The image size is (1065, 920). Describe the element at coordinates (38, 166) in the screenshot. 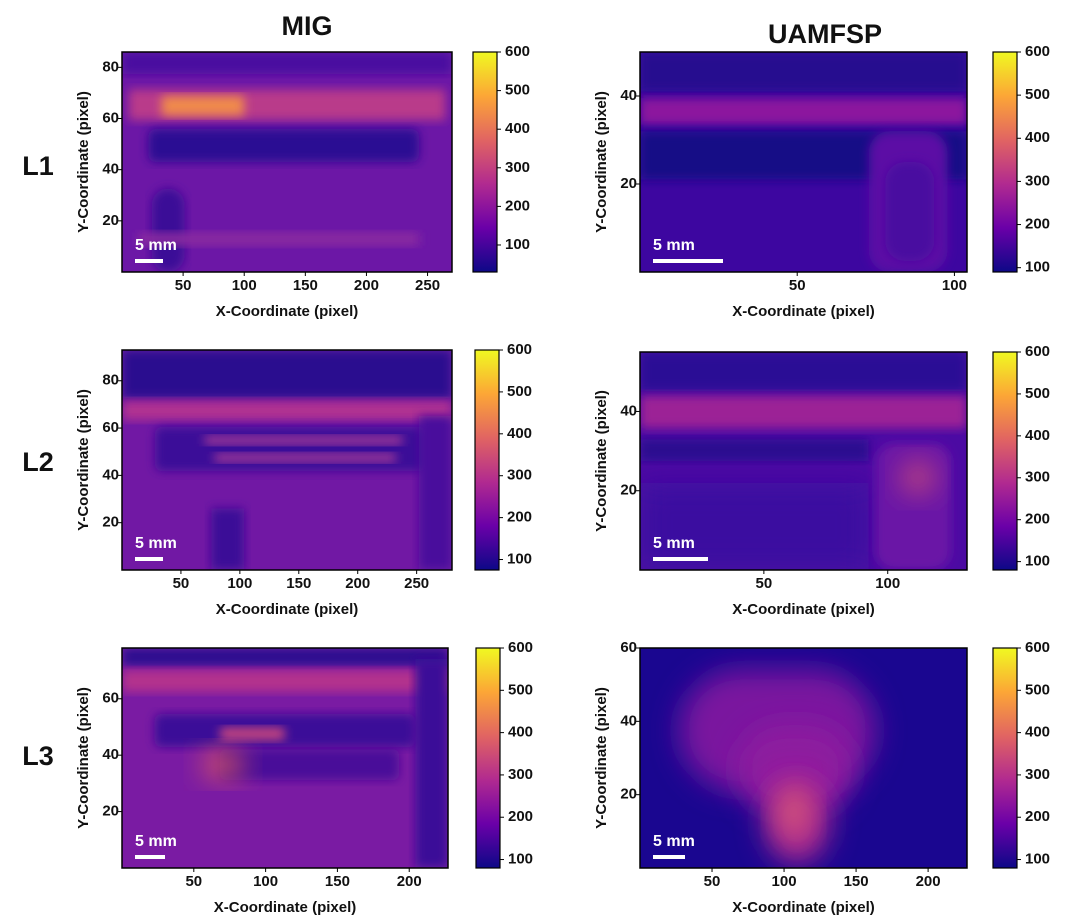

I see `row-label: L1` at that location.